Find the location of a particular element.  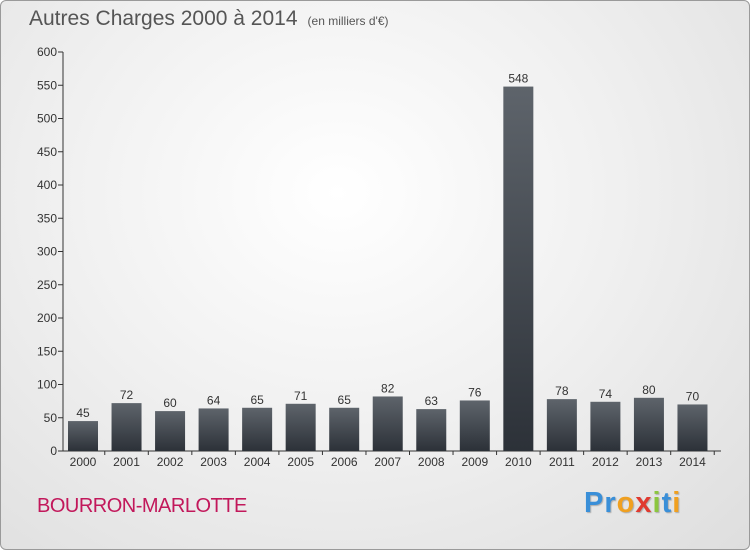

logo-letter: r is located at coordinates (610, 503).